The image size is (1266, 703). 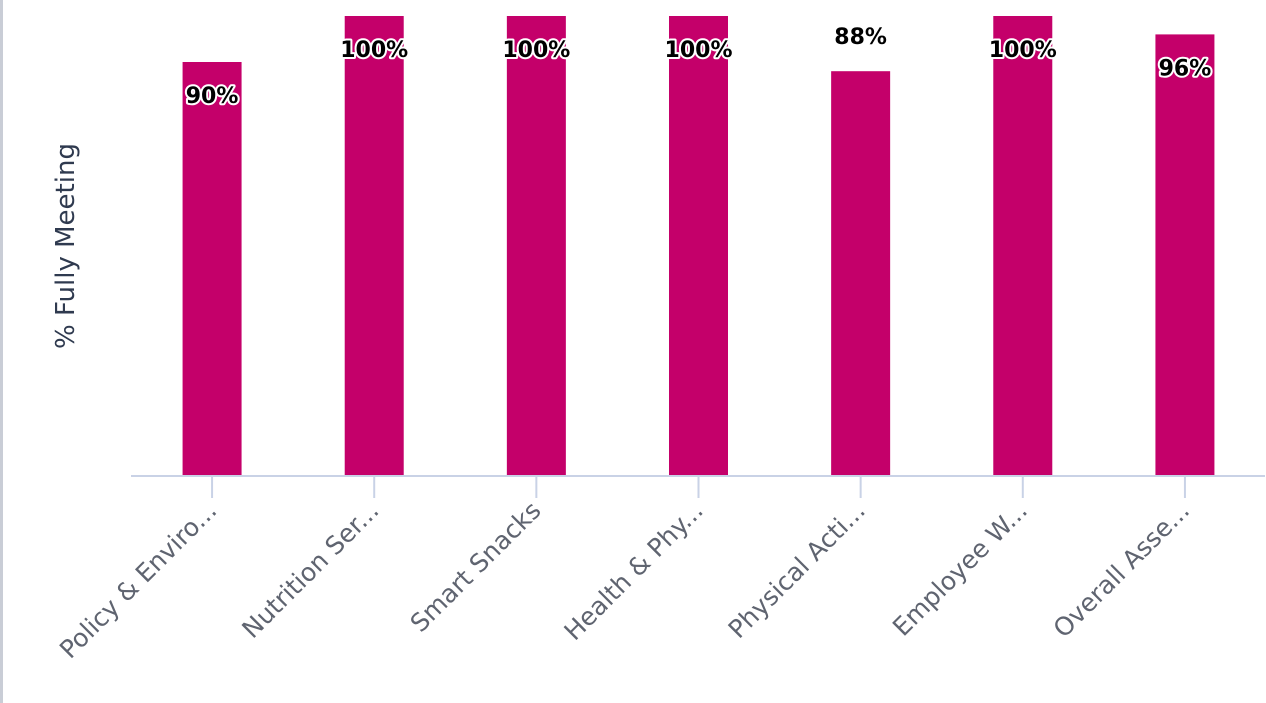 I want to click on data-label: 90%, so click(x=212, y=96).